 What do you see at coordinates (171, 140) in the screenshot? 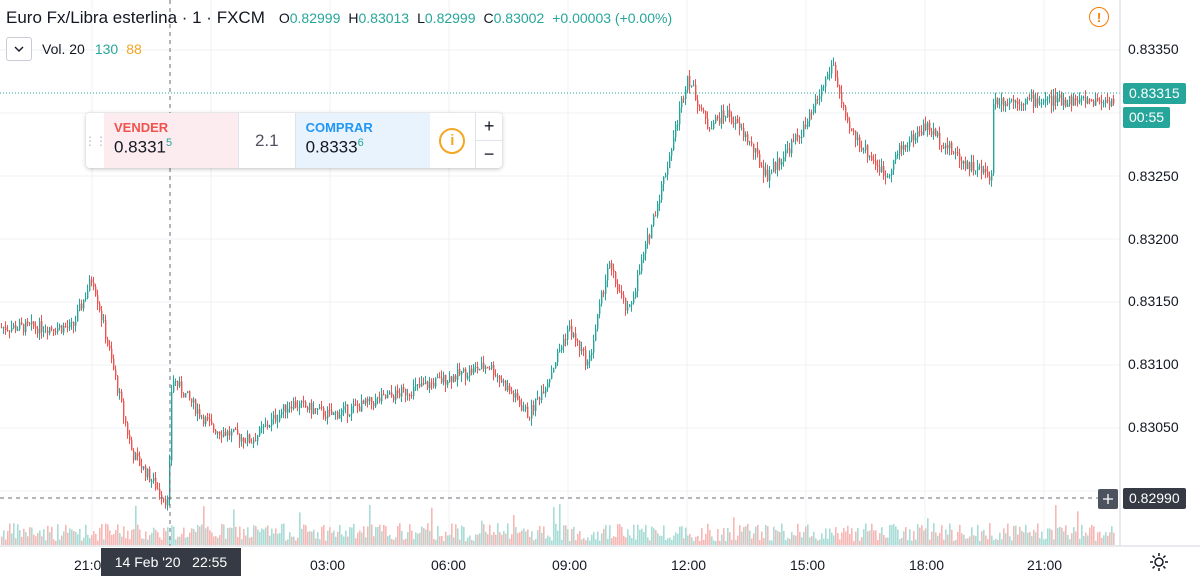
I see `sell-button: VENDER 0.83315` at bounding box center [171, 140].